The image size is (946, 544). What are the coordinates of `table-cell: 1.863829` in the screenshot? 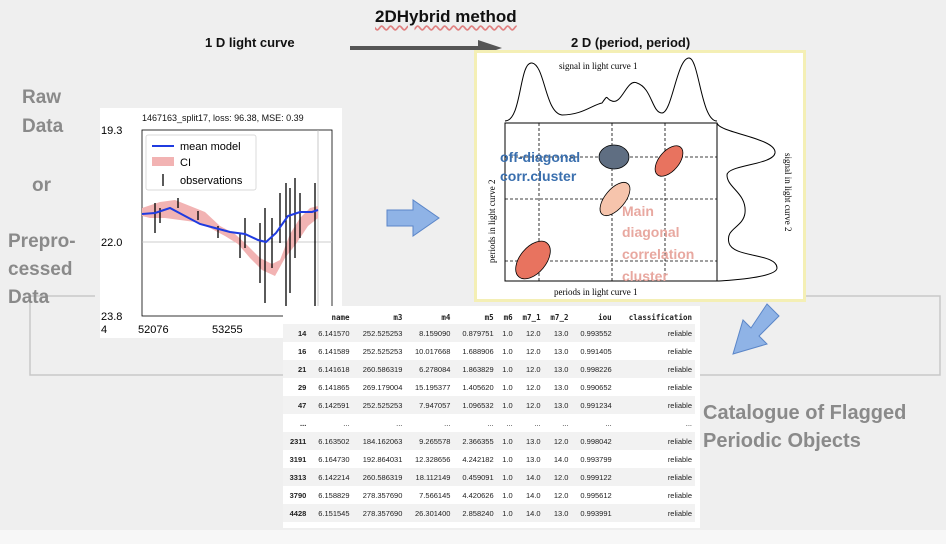 It's located at (475, 369).